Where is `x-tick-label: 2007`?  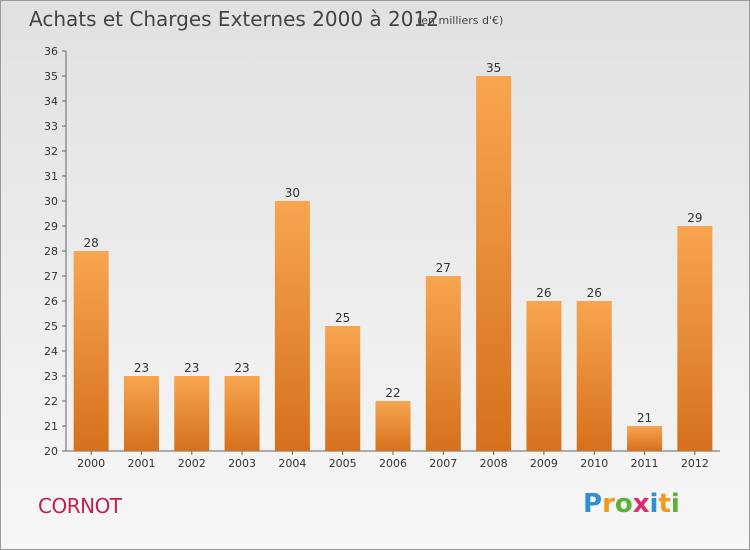
x-tick-label: 2007 is located at coordinates (443, 463).